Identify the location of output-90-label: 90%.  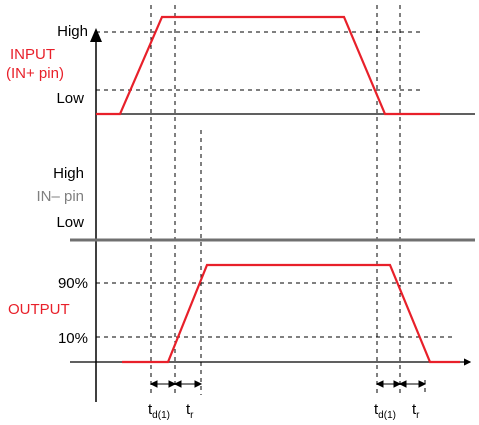
(73, 283).